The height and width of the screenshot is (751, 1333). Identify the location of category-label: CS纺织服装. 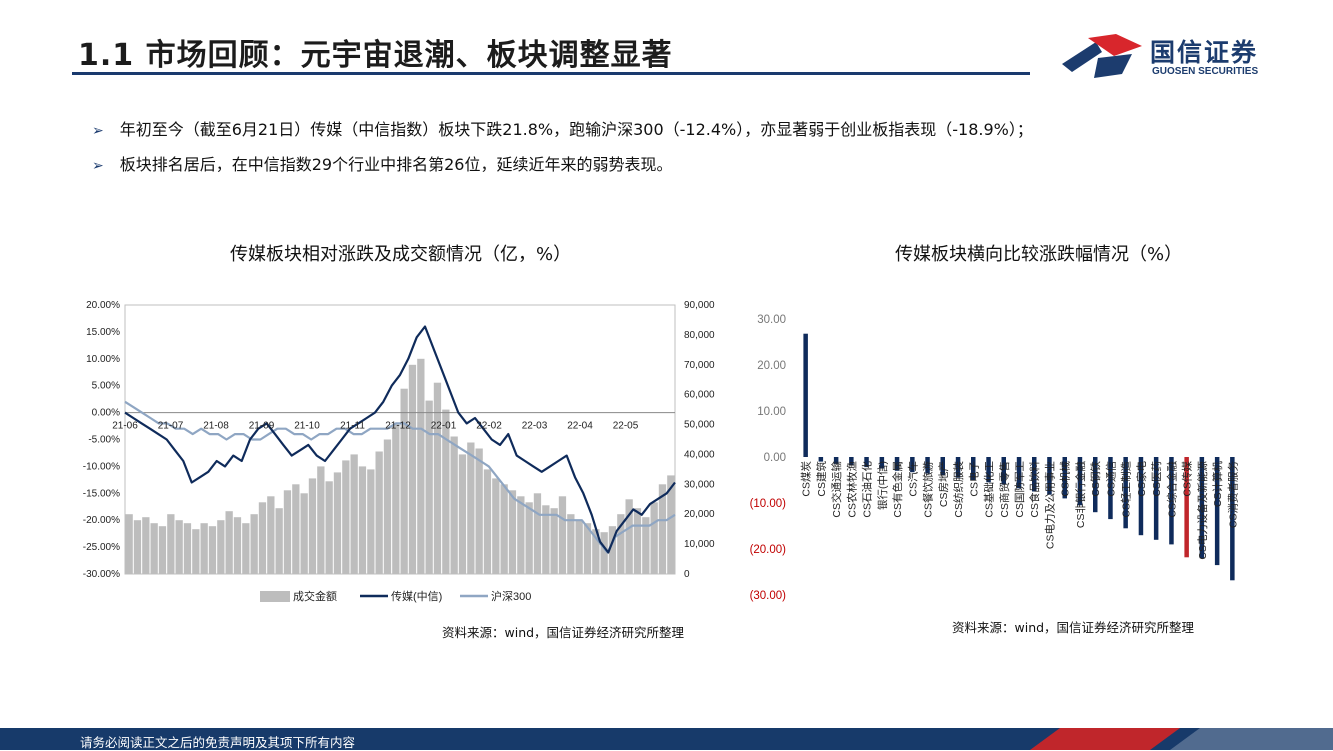
(958, 489).